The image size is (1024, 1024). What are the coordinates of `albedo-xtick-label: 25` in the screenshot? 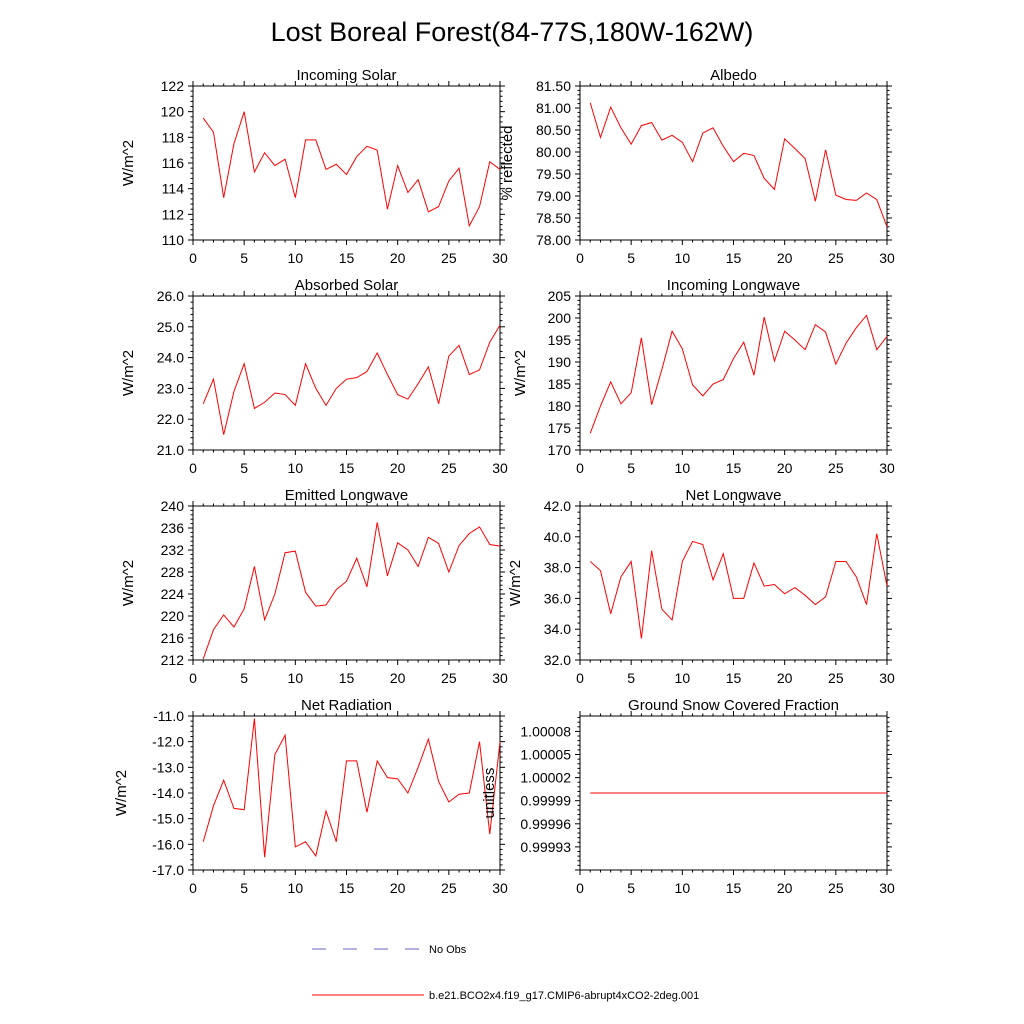 It's located at (836, 258).